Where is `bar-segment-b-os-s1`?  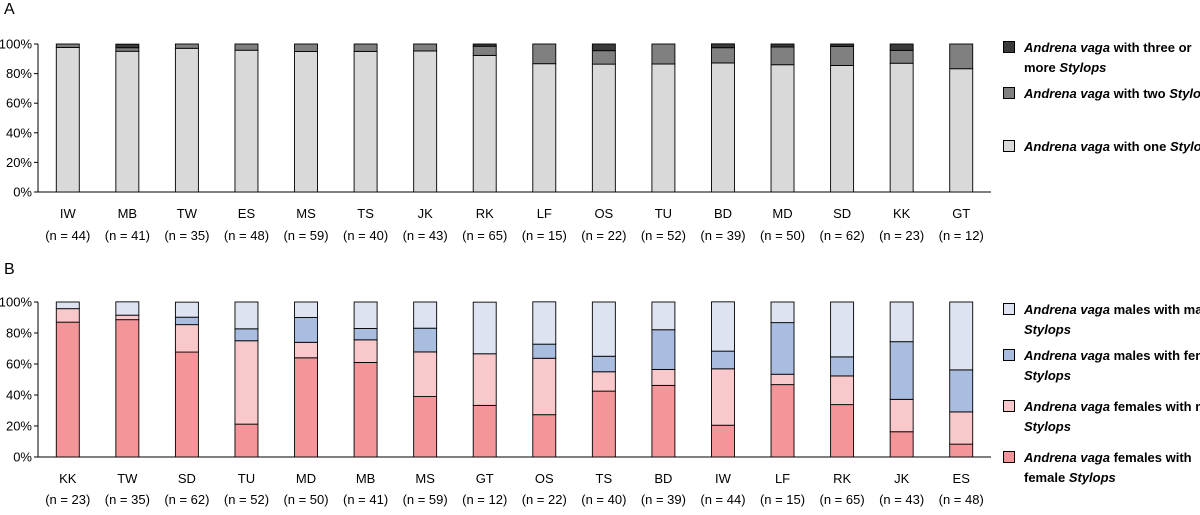
bar-segment-b-os-s1 is located at coordinates (544, 386).